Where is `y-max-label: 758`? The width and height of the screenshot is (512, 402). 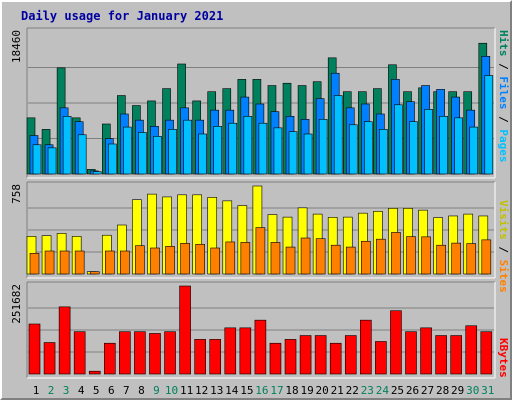
y-max-label: 758 is located at coordinates (16, 194).